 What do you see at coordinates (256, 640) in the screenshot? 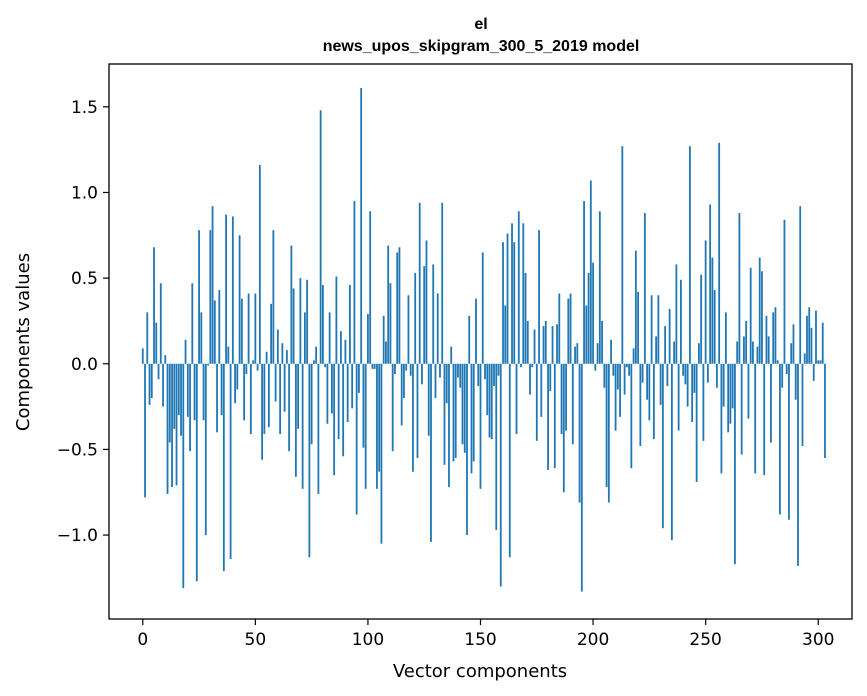
I see `x-tick-label: 50` at bounding box center [256, 640].